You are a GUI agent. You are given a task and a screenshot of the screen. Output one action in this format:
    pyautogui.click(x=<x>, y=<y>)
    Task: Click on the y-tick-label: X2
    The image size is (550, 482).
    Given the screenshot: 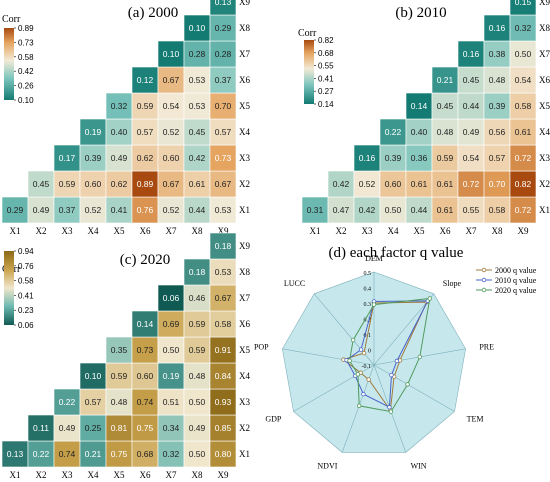 What is the action you would take?
    pyautogui.click(x=244, y=428)
    